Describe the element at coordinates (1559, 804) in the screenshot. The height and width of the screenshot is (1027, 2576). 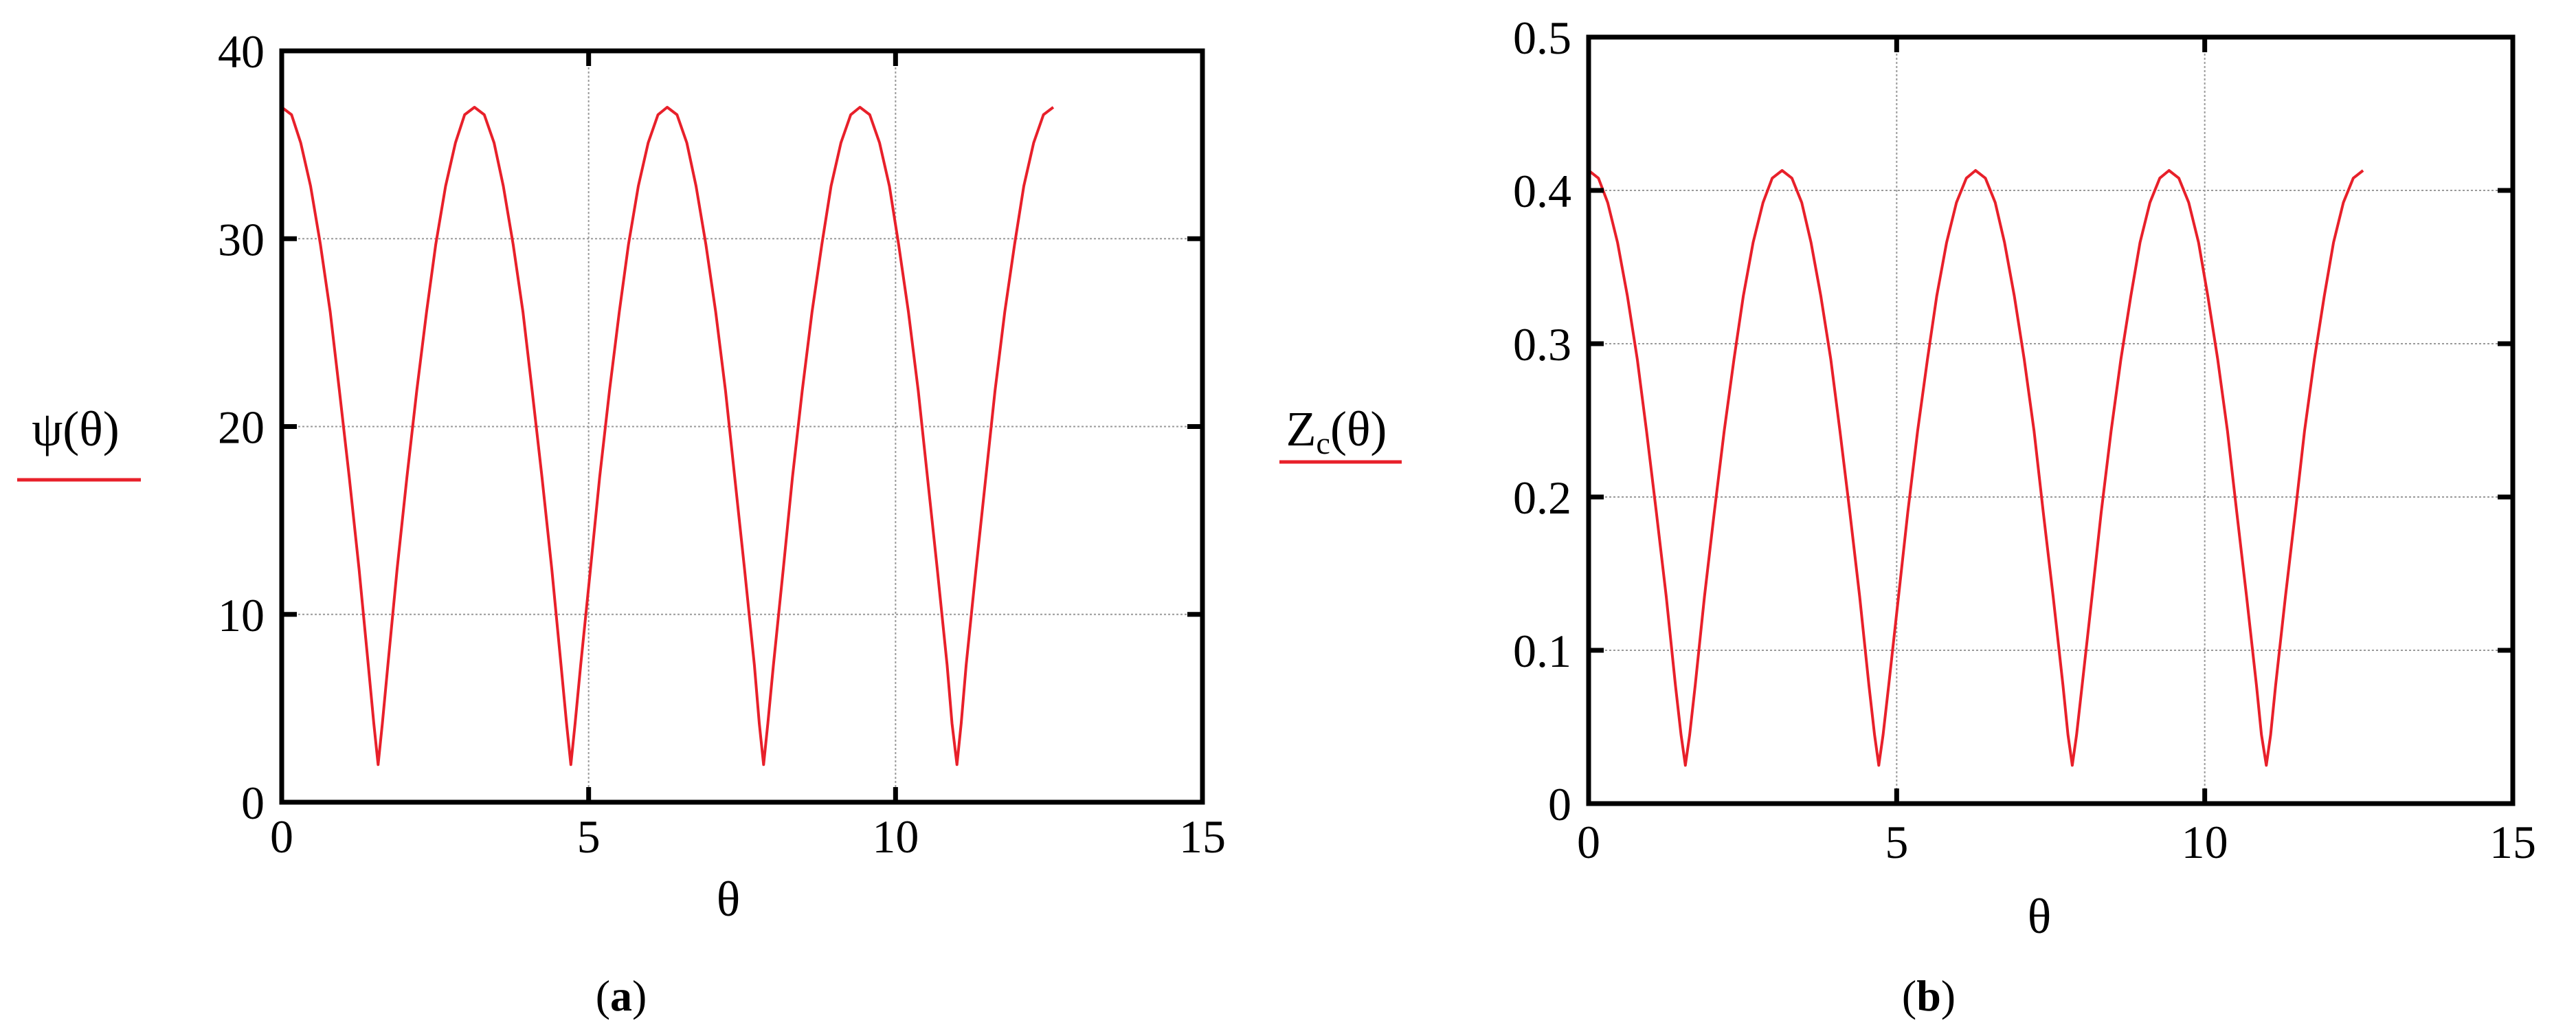
I see `panel-b-y-tick-label: 0` at that location.